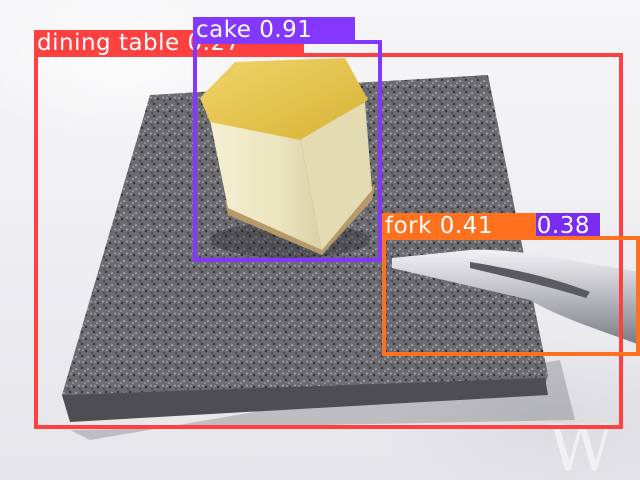 The height and width of the screenshot is (480, 640). Describe the element at coordinates (530, 280) in the screenshot. I see `fork-tine-slot` at that location.